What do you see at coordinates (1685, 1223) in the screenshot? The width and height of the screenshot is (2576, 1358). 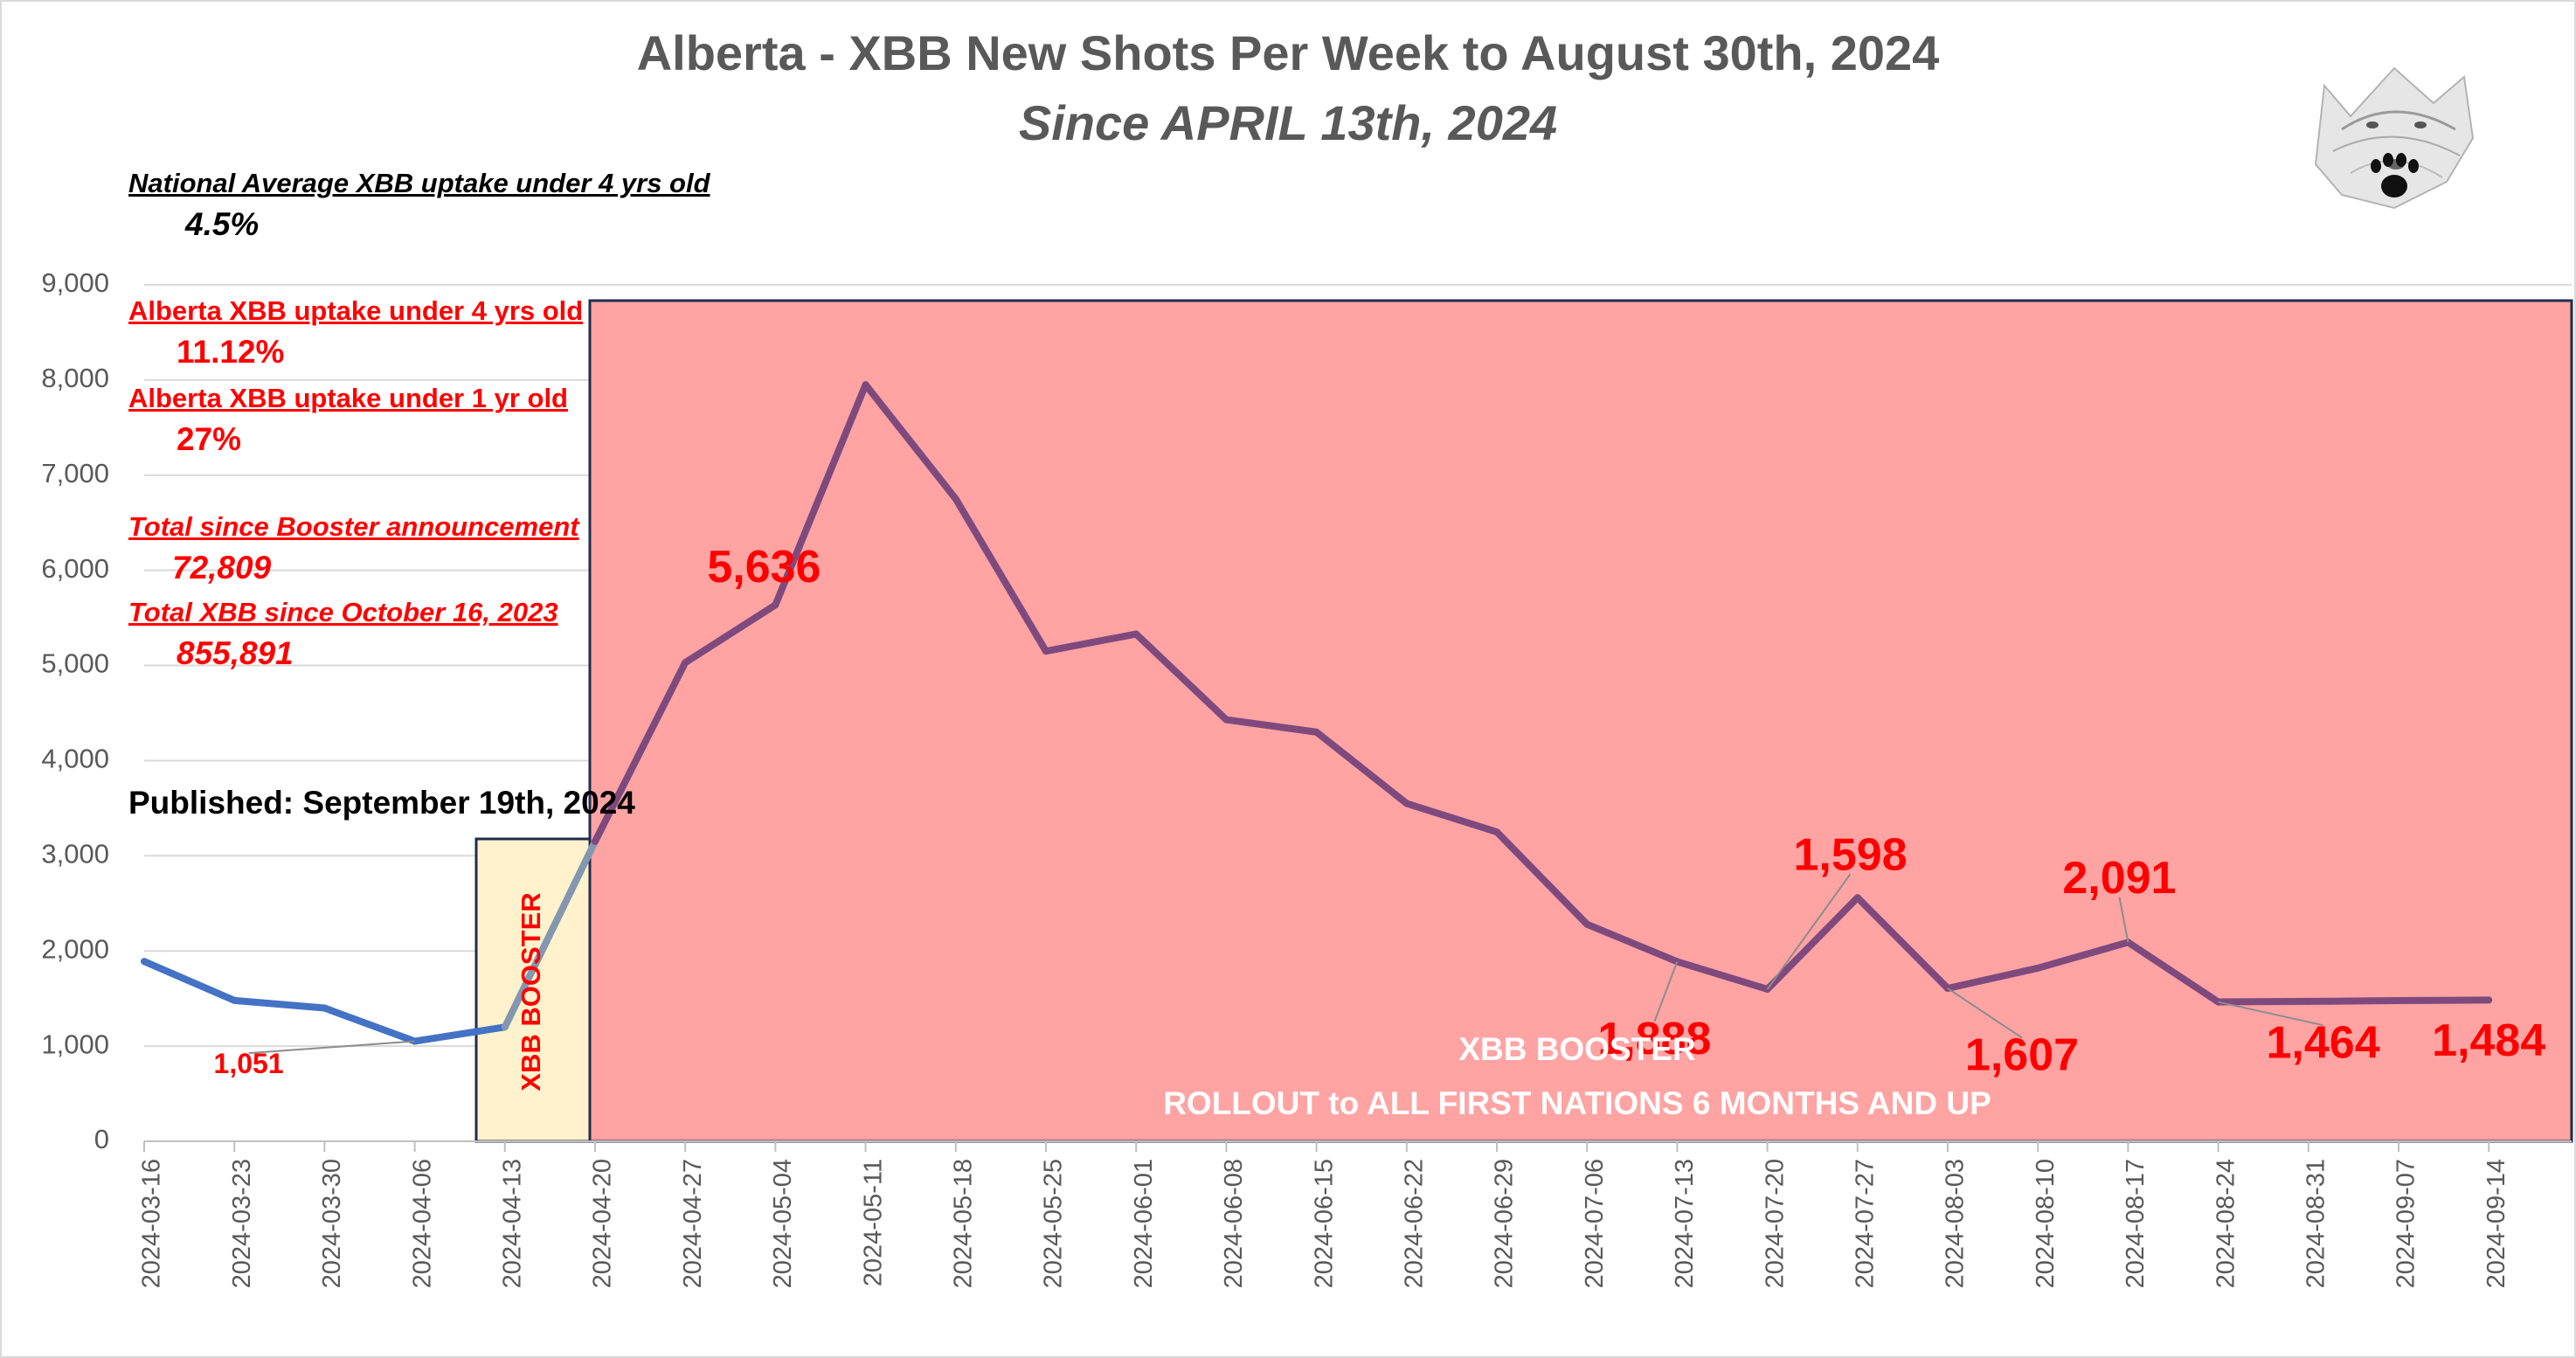 I see `x-tick-label: 2024-07-13` at bounding box center [1685, 1223].